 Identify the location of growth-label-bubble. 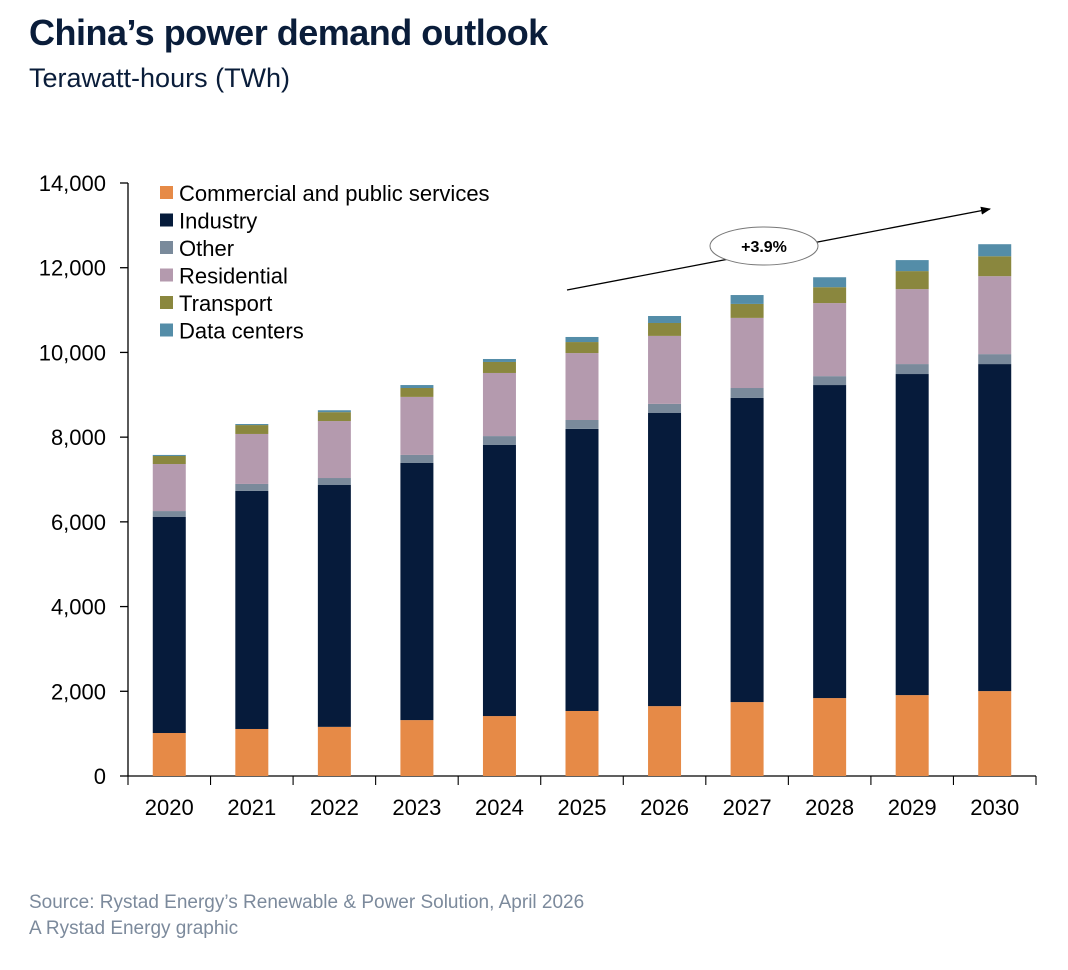
(764, 246).